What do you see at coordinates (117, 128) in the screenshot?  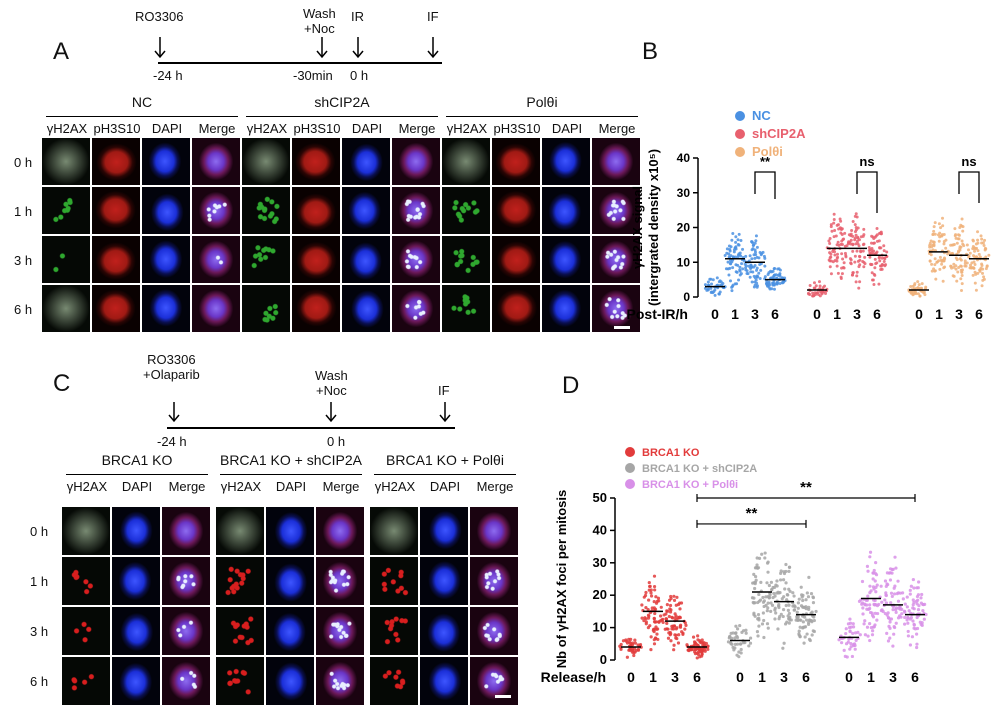 I see `column-label-1-2: pH3S10` at bounding box center [117, 128].